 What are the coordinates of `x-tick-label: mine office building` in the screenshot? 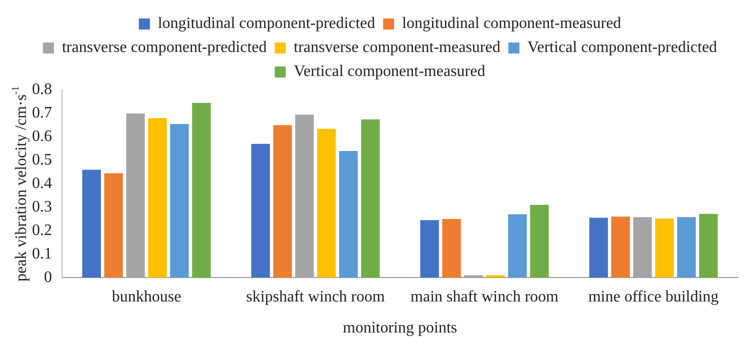 It's located at (653, 297).